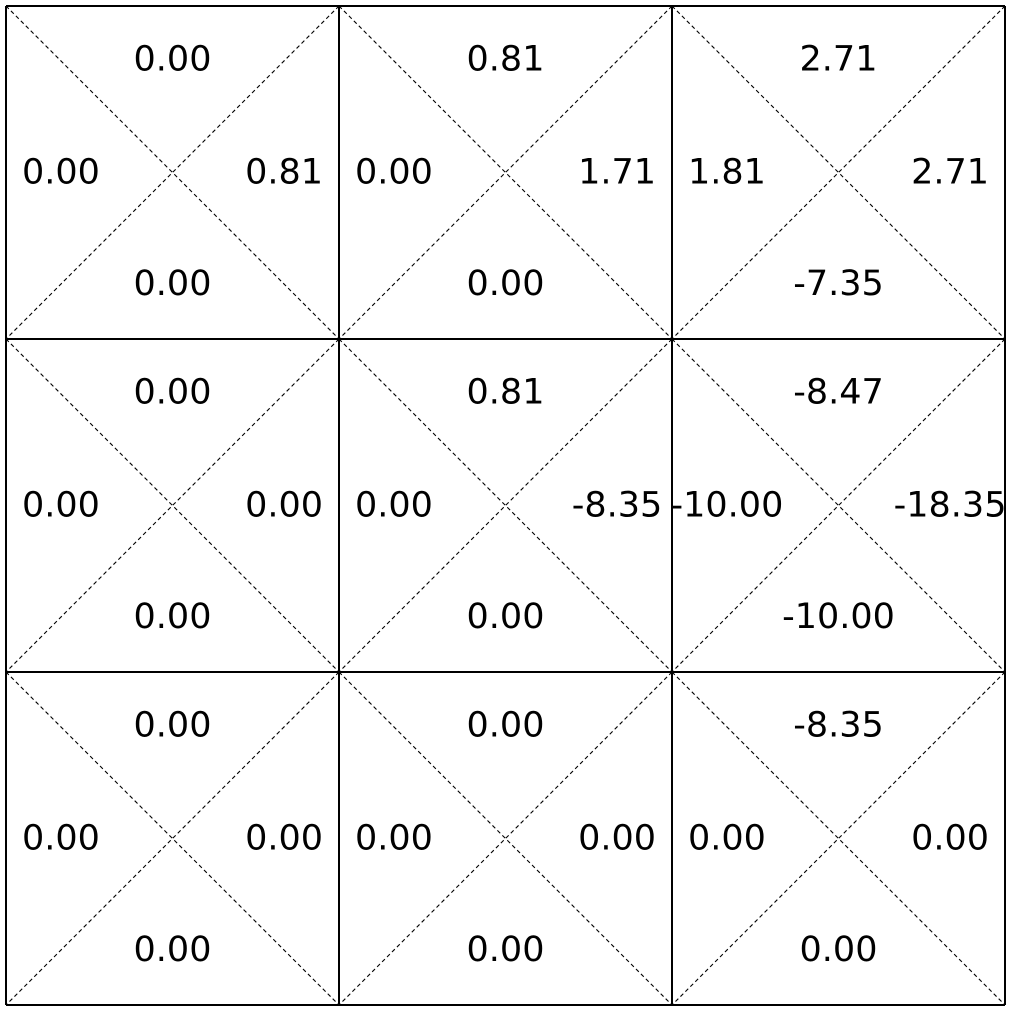  I want to click on q-value-left: 1.81, so click(727, 173).